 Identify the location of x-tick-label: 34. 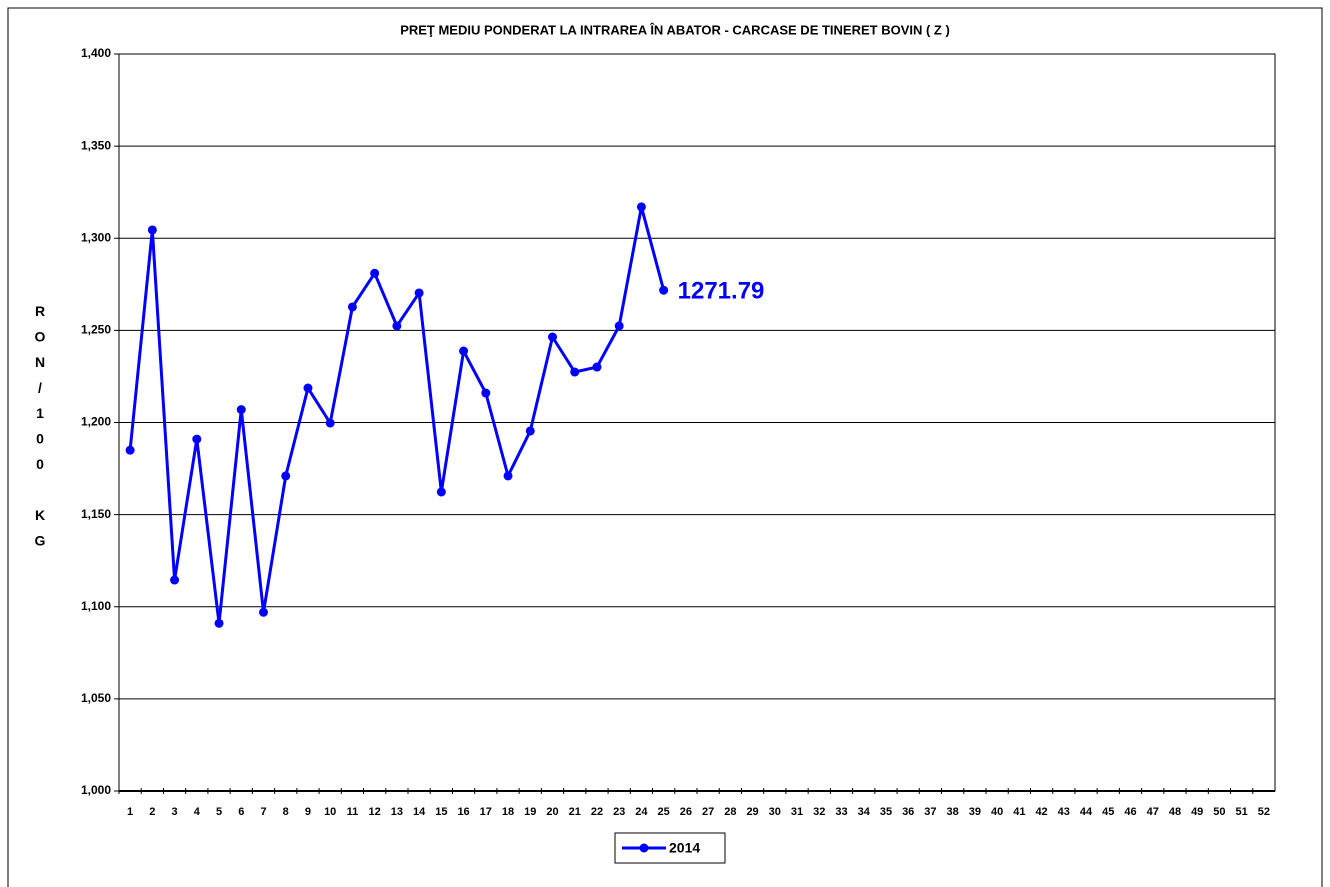
(864, 812).